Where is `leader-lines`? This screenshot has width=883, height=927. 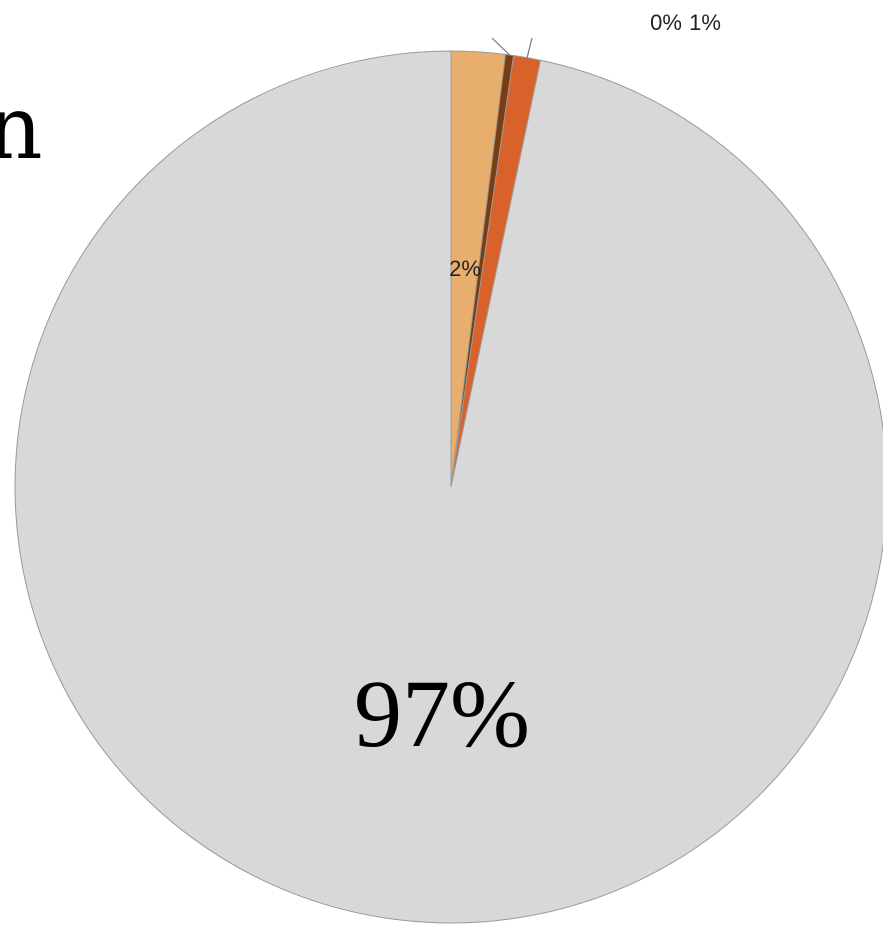 leader-lines is located at coordinates (512, 47).